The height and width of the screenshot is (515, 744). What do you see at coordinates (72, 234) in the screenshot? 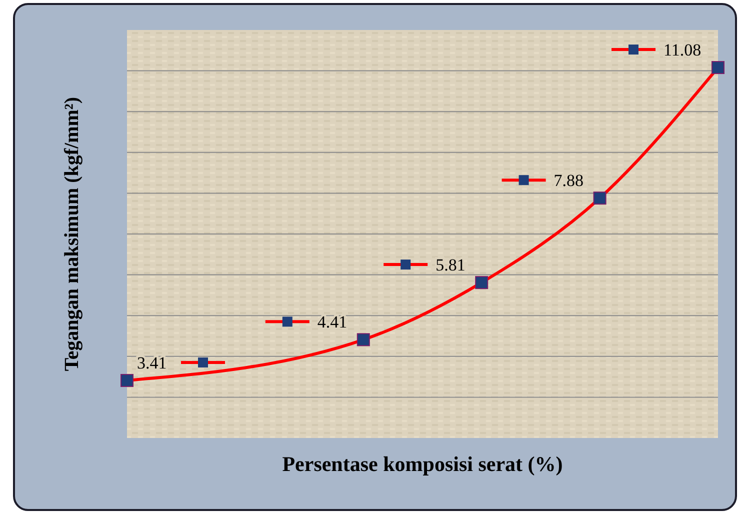
I see `y-axis-title: Tegangan maksimum (kgf/mm²)` at bounding box center [72, 234].